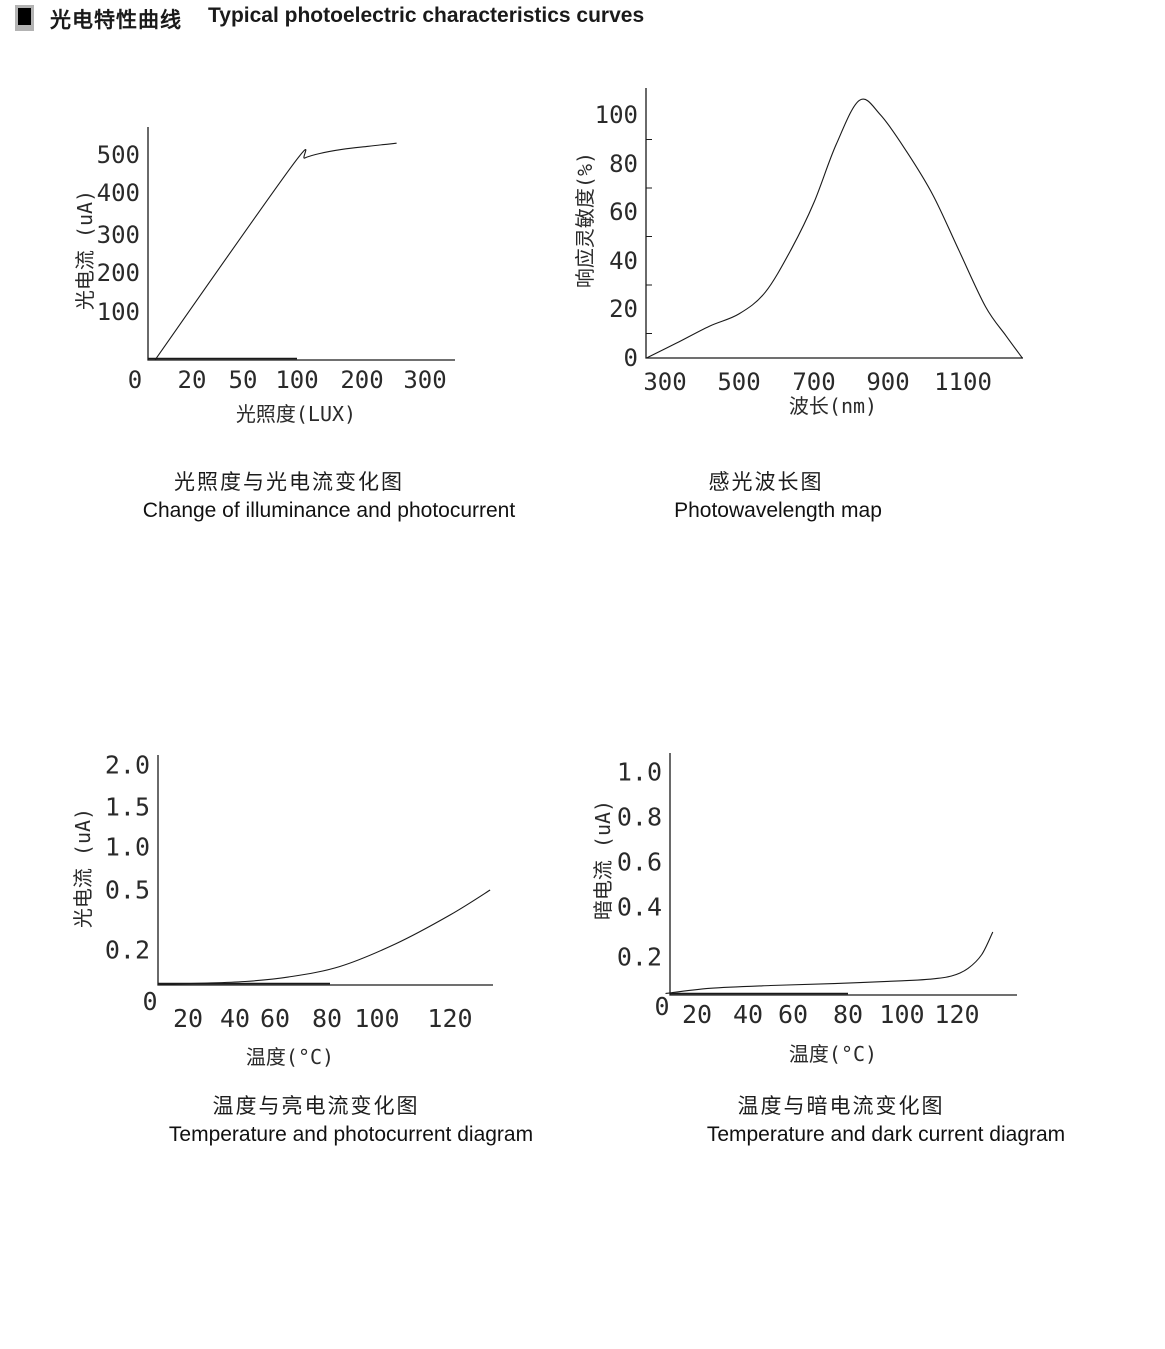 The width and height of the screenshot is (1165, 1349). Describe the element at coordinates (127, 890) in the screenshot. I see `y-tick-label: 0.5` at that location.